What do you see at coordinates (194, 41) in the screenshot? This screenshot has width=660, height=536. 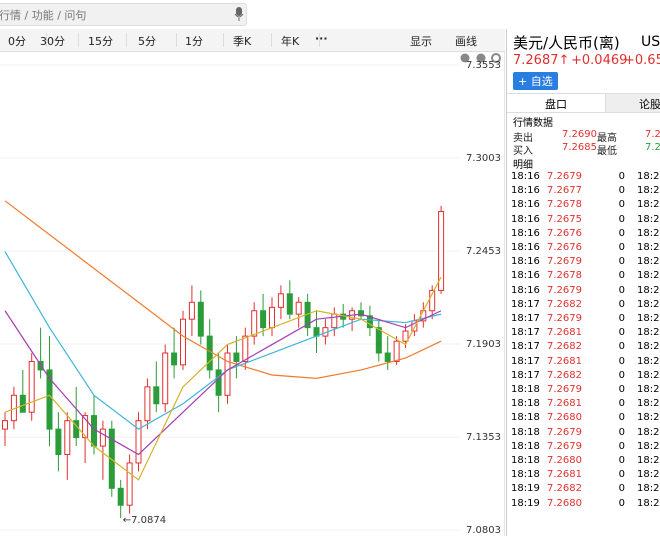 I see `period-button: 1分` at bounding box center [194, 41].